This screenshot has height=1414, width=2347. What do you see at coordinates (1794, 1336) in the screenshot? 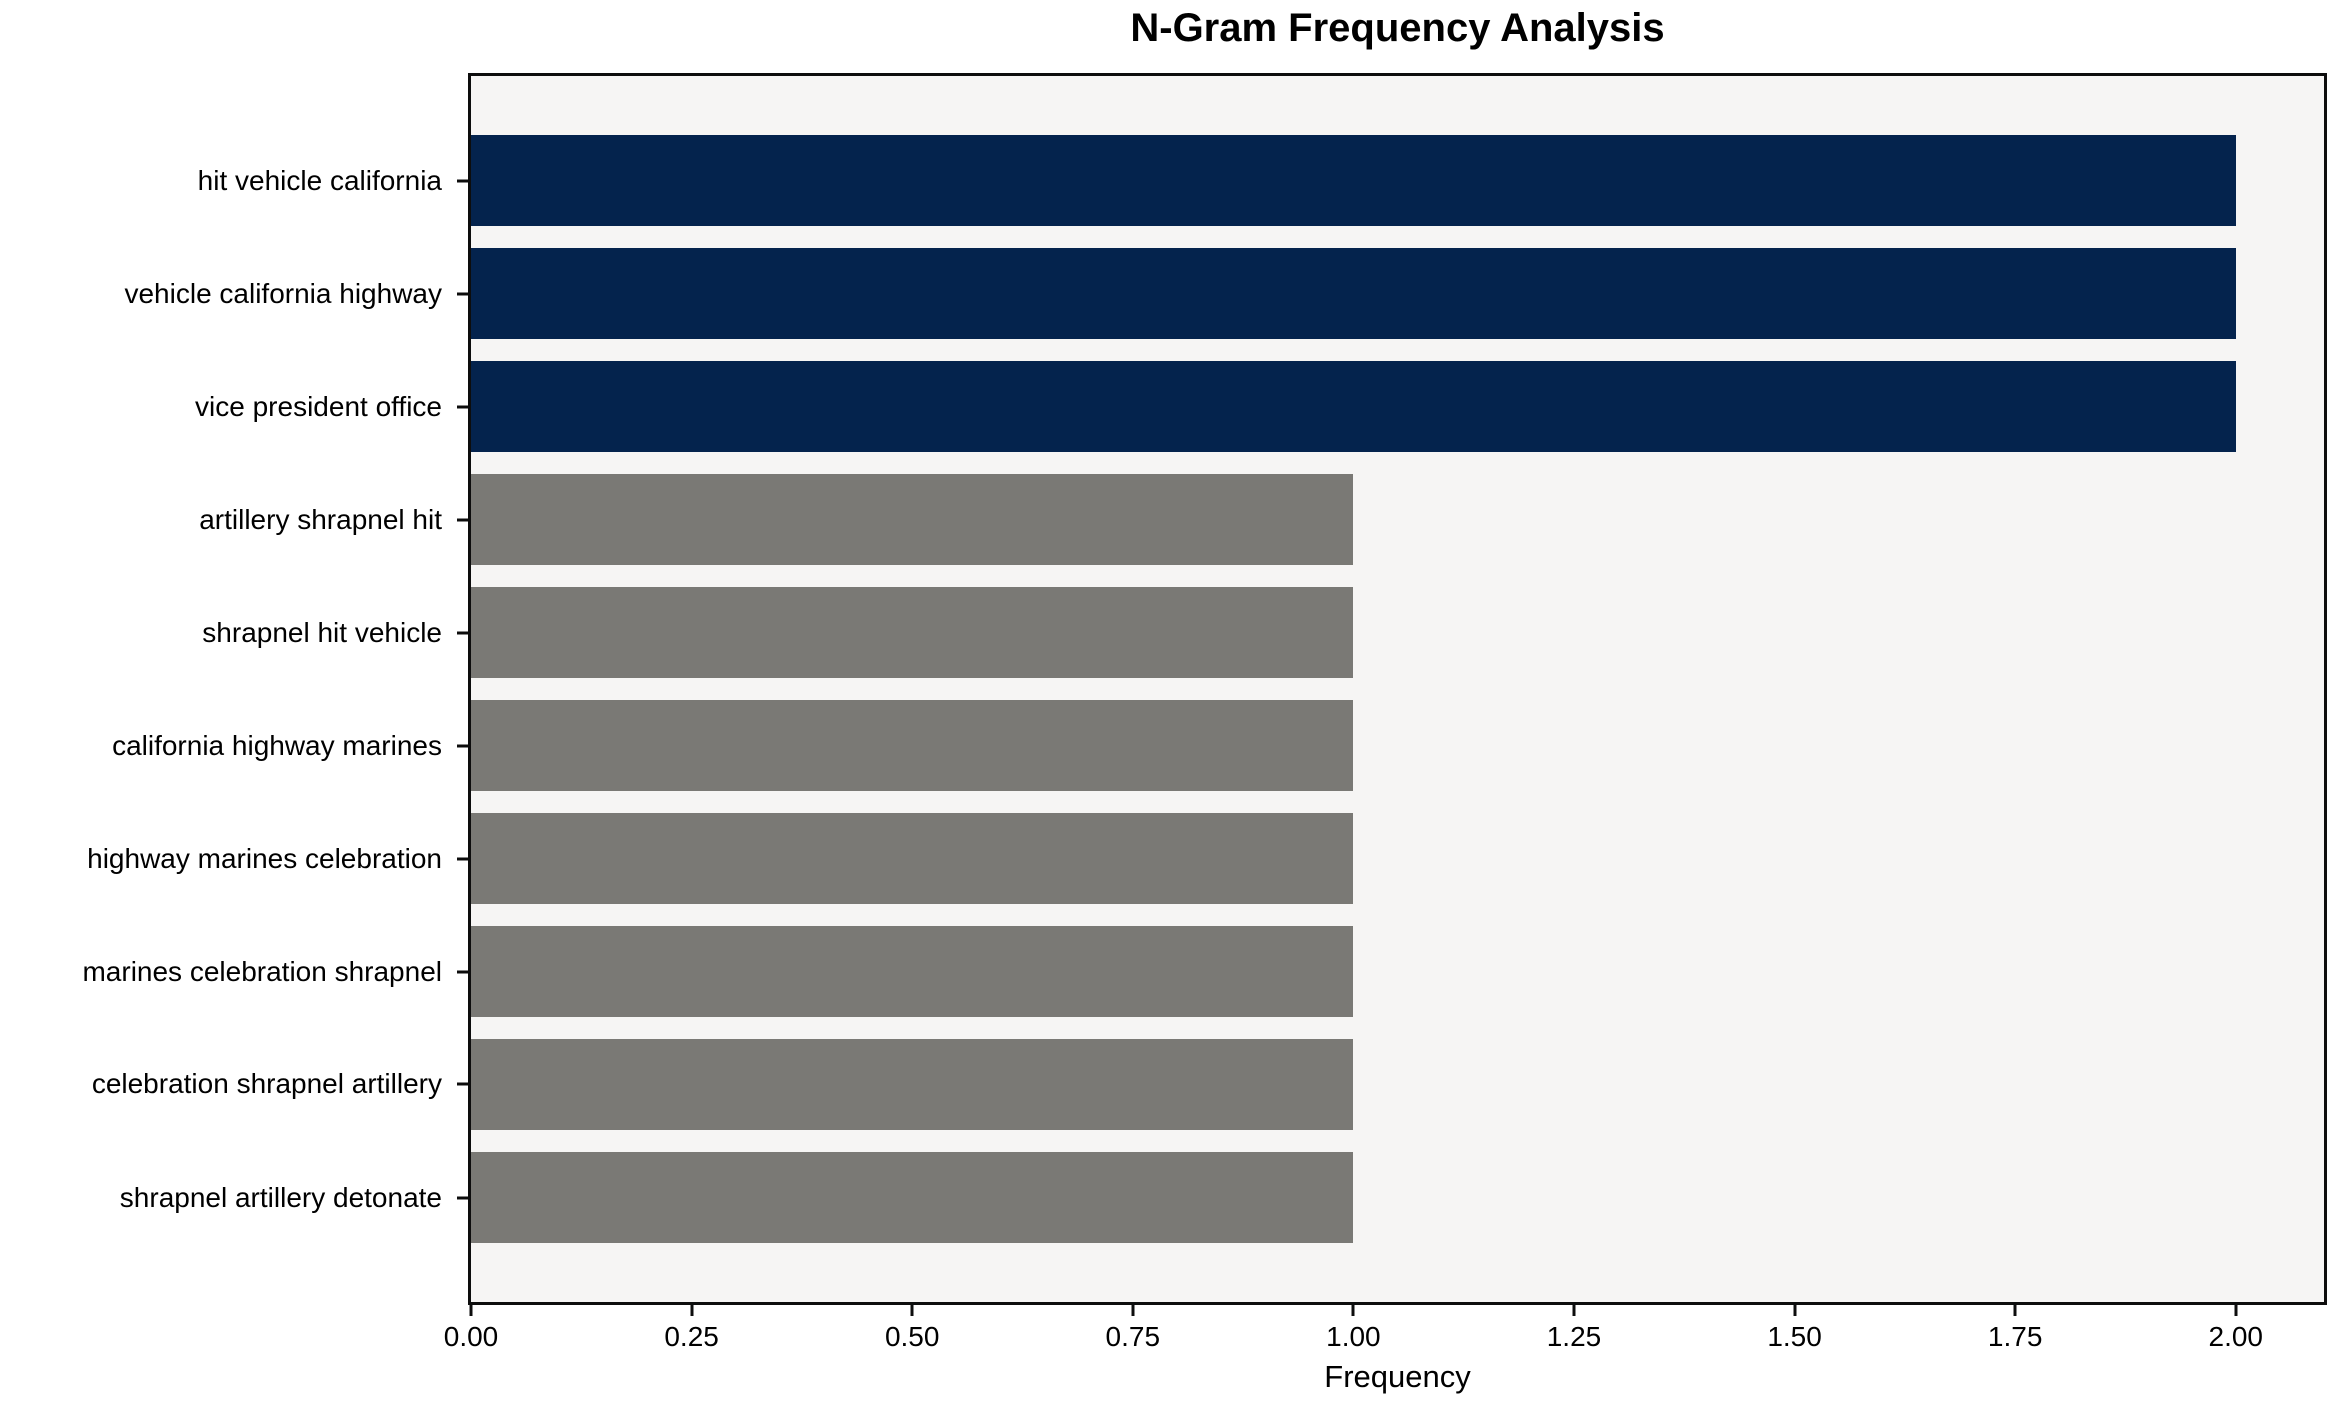
I see `x-tick-label: 1.50` at bounding box center [1794, 1336].